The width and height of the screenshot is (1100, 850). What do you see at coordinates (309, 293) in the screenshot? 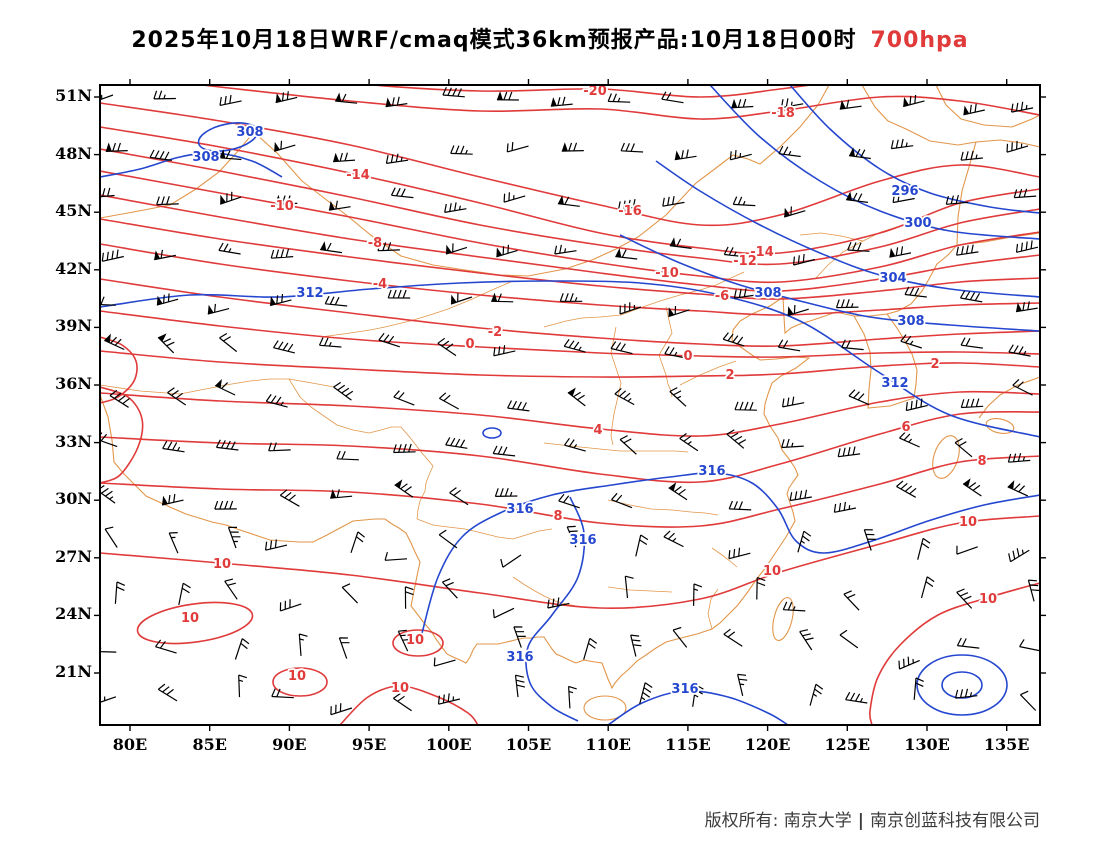
I see `contour-label: 312` at bounding box center [309, 293].